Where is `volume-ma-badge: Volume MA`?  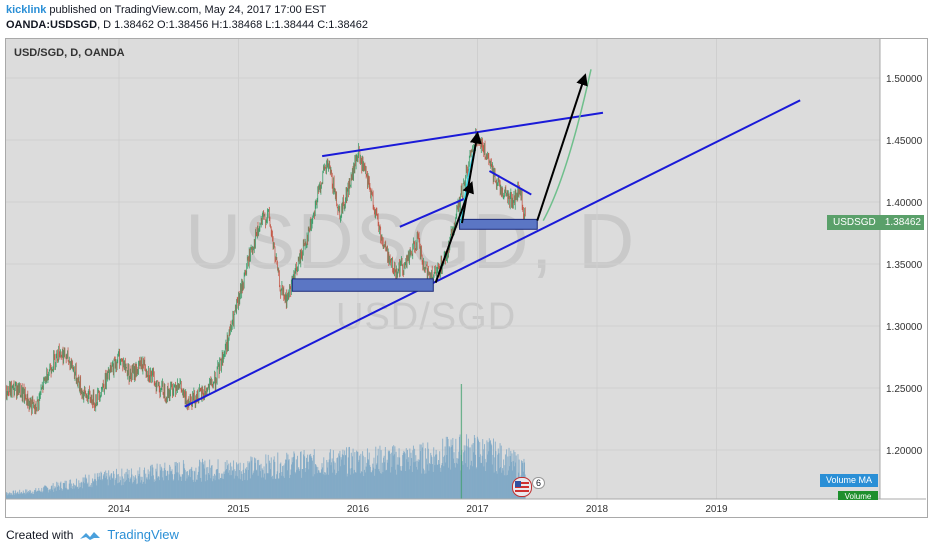 volume-ma-badge: Volume MA is located at coordinates (849, 480).